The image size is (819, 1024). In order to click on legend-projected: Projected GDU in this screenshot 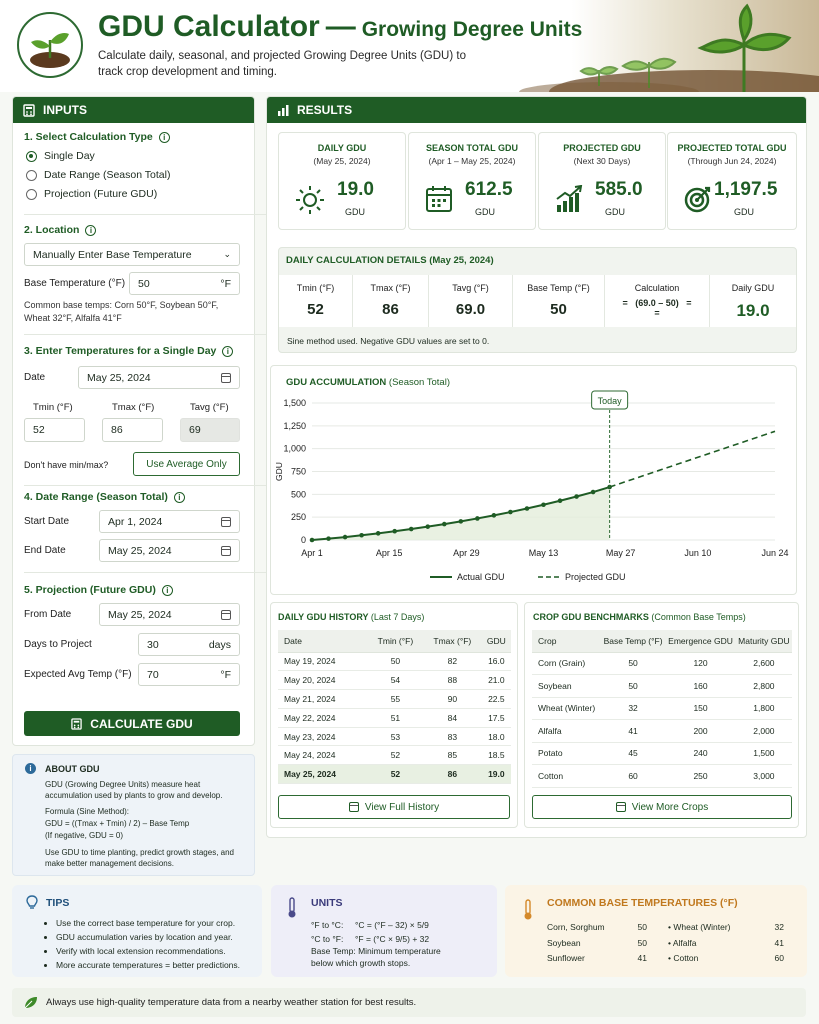, I will do `click(595, 577)`.